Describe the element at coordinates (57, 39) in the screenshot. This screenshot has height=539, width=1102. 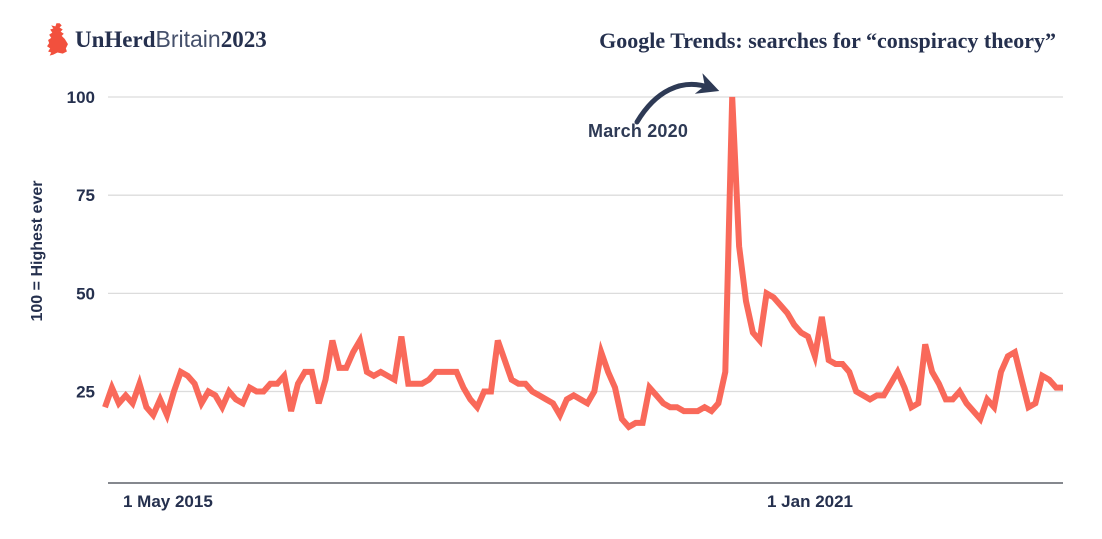
I see `britain-map-icon` at that location.